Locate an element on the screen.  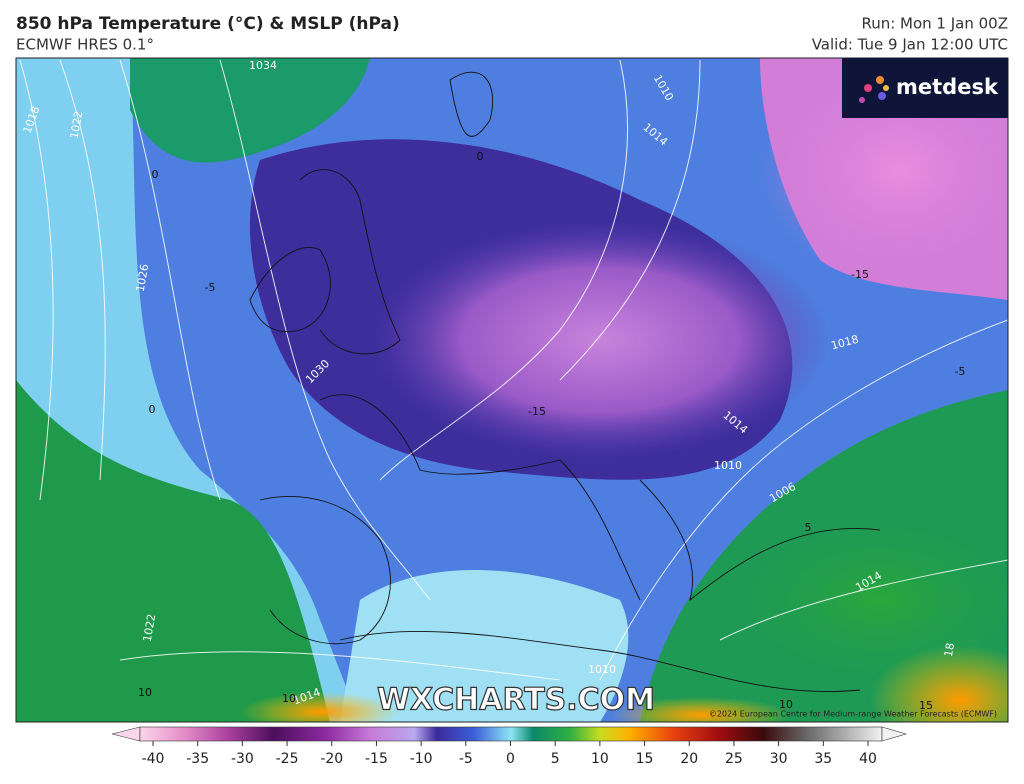
colorbar-scale is located at coordinates (511, 734).